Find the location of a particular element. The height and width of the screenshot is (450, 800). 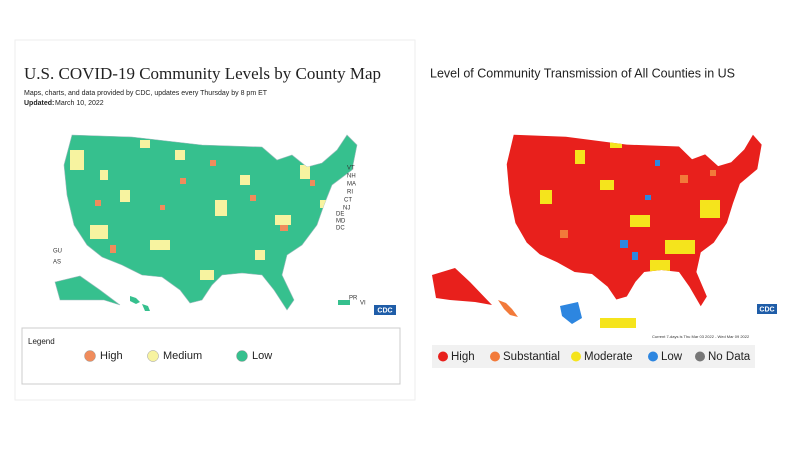

map-label: AS is located at coordinates (57, 263).